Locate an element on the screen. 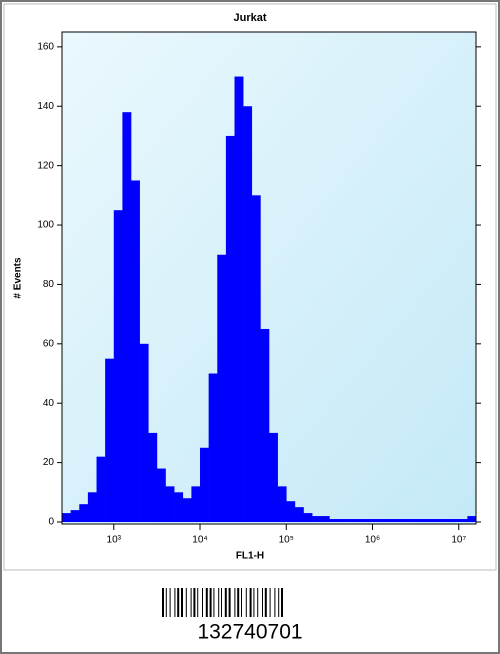 This screenshot has height=654, width=500. y-tick-label: 140 is located at coordinates (45, 106).